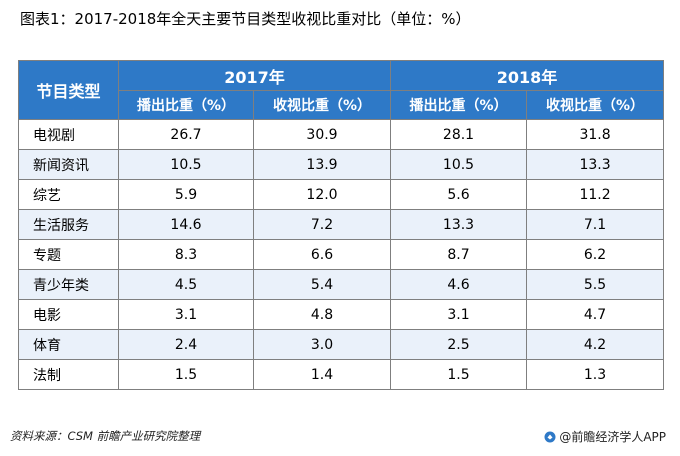 This screenshot has height=456, width=680. Describe the element at coordinates (68, 314) in the screenshot. I see `row-label: 电影` at that location.